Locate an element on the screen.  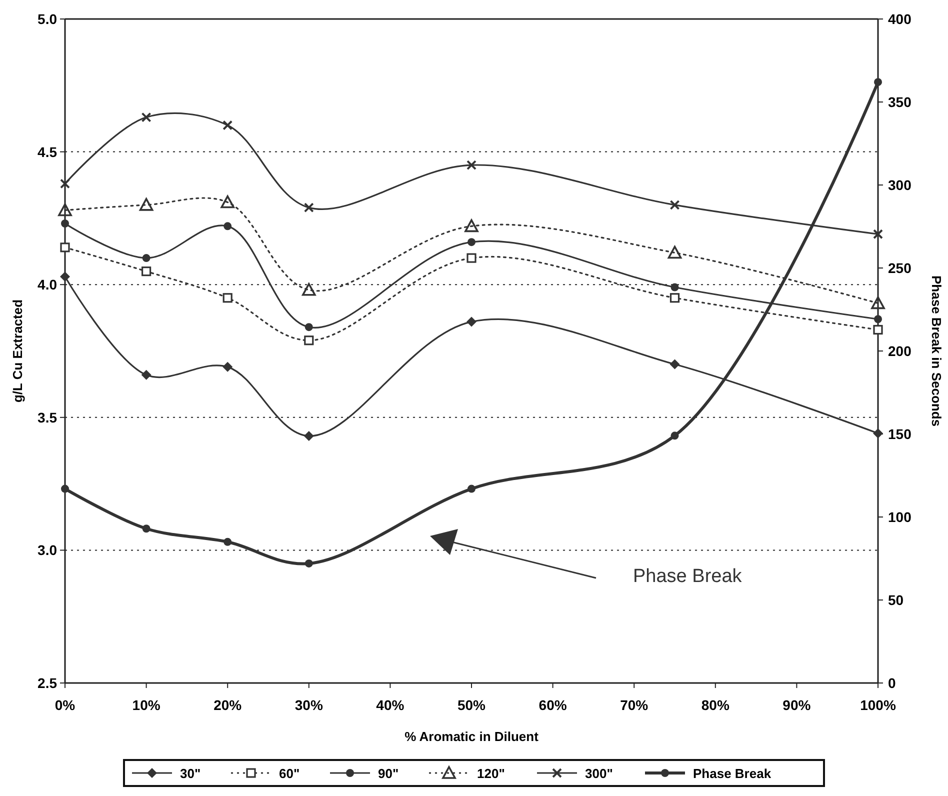
legend-label: 120" is located at coordinates (491, 773).